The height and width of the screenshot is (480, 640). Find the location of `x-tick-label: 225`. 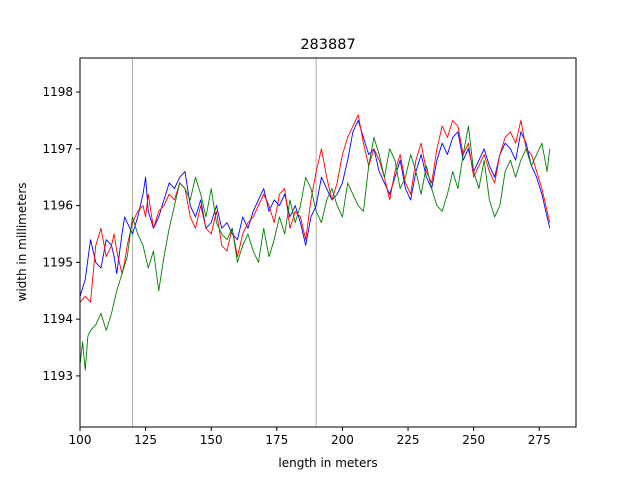

x-tick-label: 225 is located at coordinates (408, 440).